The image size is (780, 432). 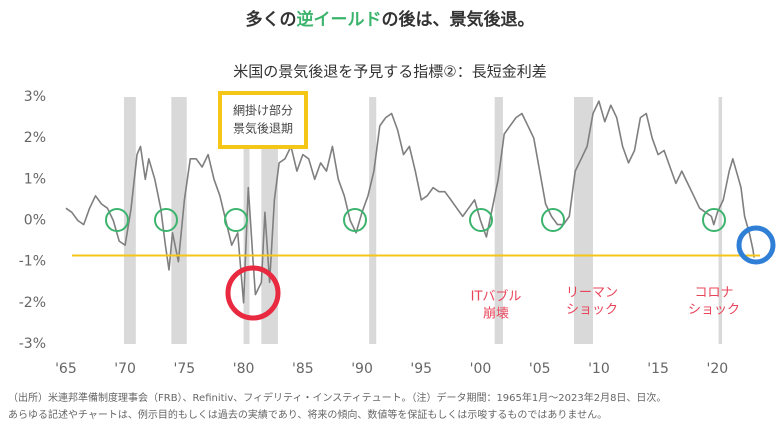 What do you see at coordinates (458, 19) in the screenshot?
I see `headline-part: の後は、景気後退。` at bounding box center [458, 19].